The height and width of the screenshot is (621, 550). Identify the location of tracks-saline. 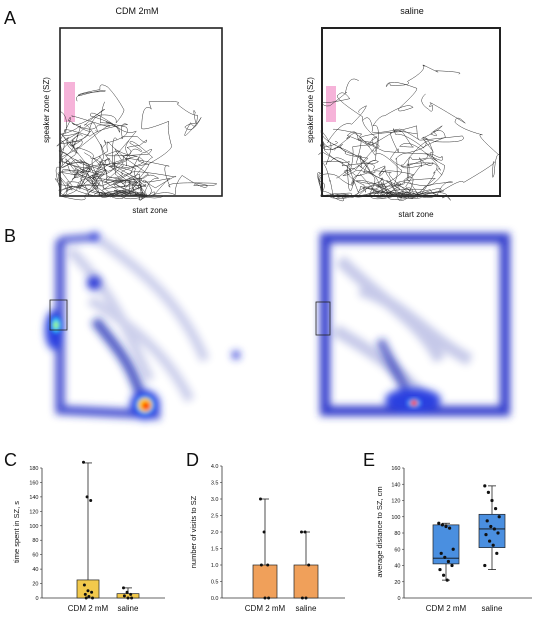
(409, 133).